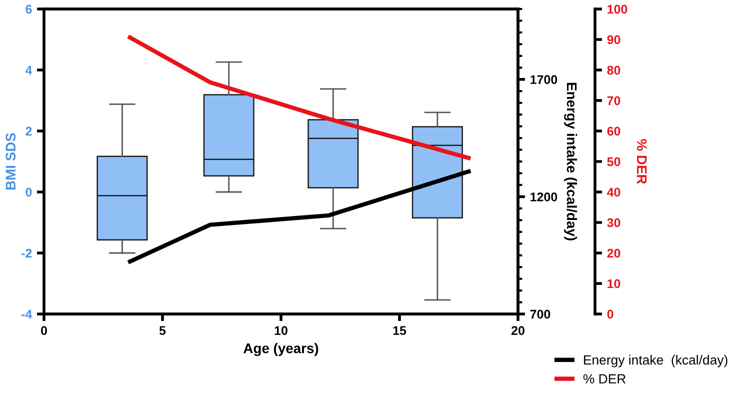 The width and height of the screenshot is (740, 398). I want to click on x-tick-label: 0, so click(44, 330).